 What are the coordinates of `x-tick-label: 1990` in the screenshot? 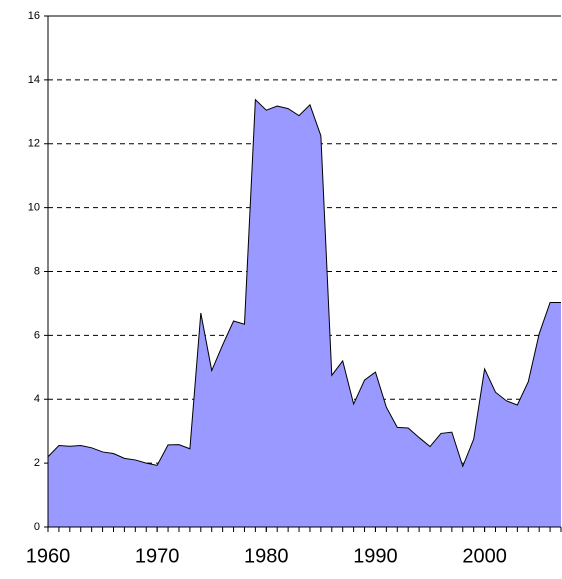 It's located at (375, 556).